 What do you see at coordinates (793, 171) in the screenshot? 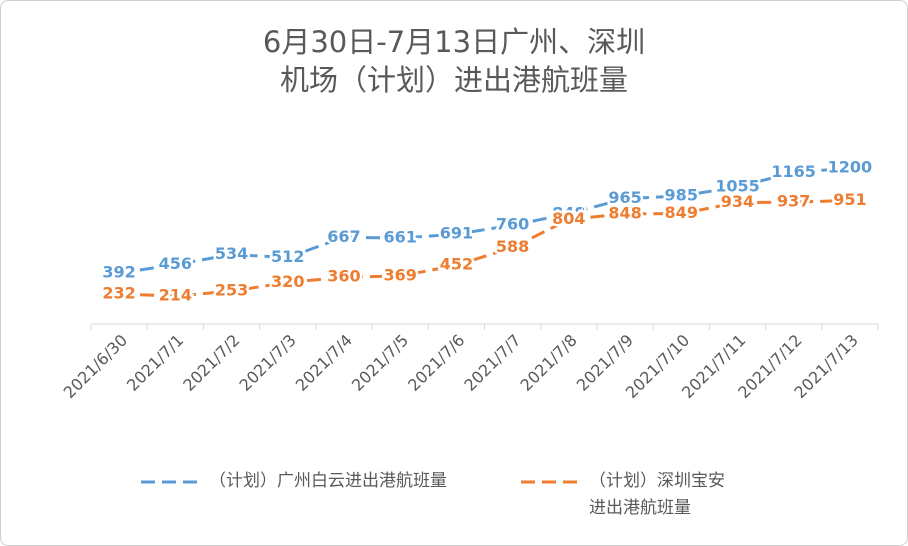
I see `data-label: 1165` at bounding box center [793, 171].